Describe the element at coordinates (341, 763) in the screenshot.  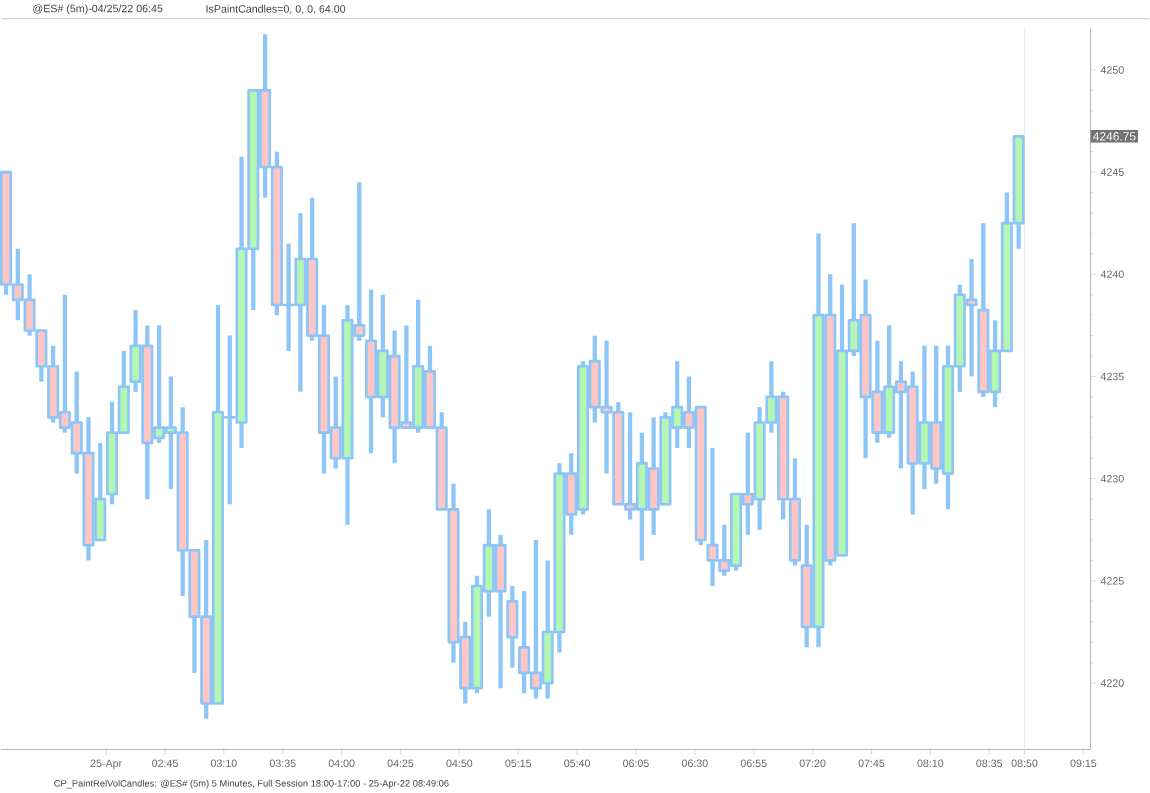
I see `x-tick-label: 04:00` at that location.